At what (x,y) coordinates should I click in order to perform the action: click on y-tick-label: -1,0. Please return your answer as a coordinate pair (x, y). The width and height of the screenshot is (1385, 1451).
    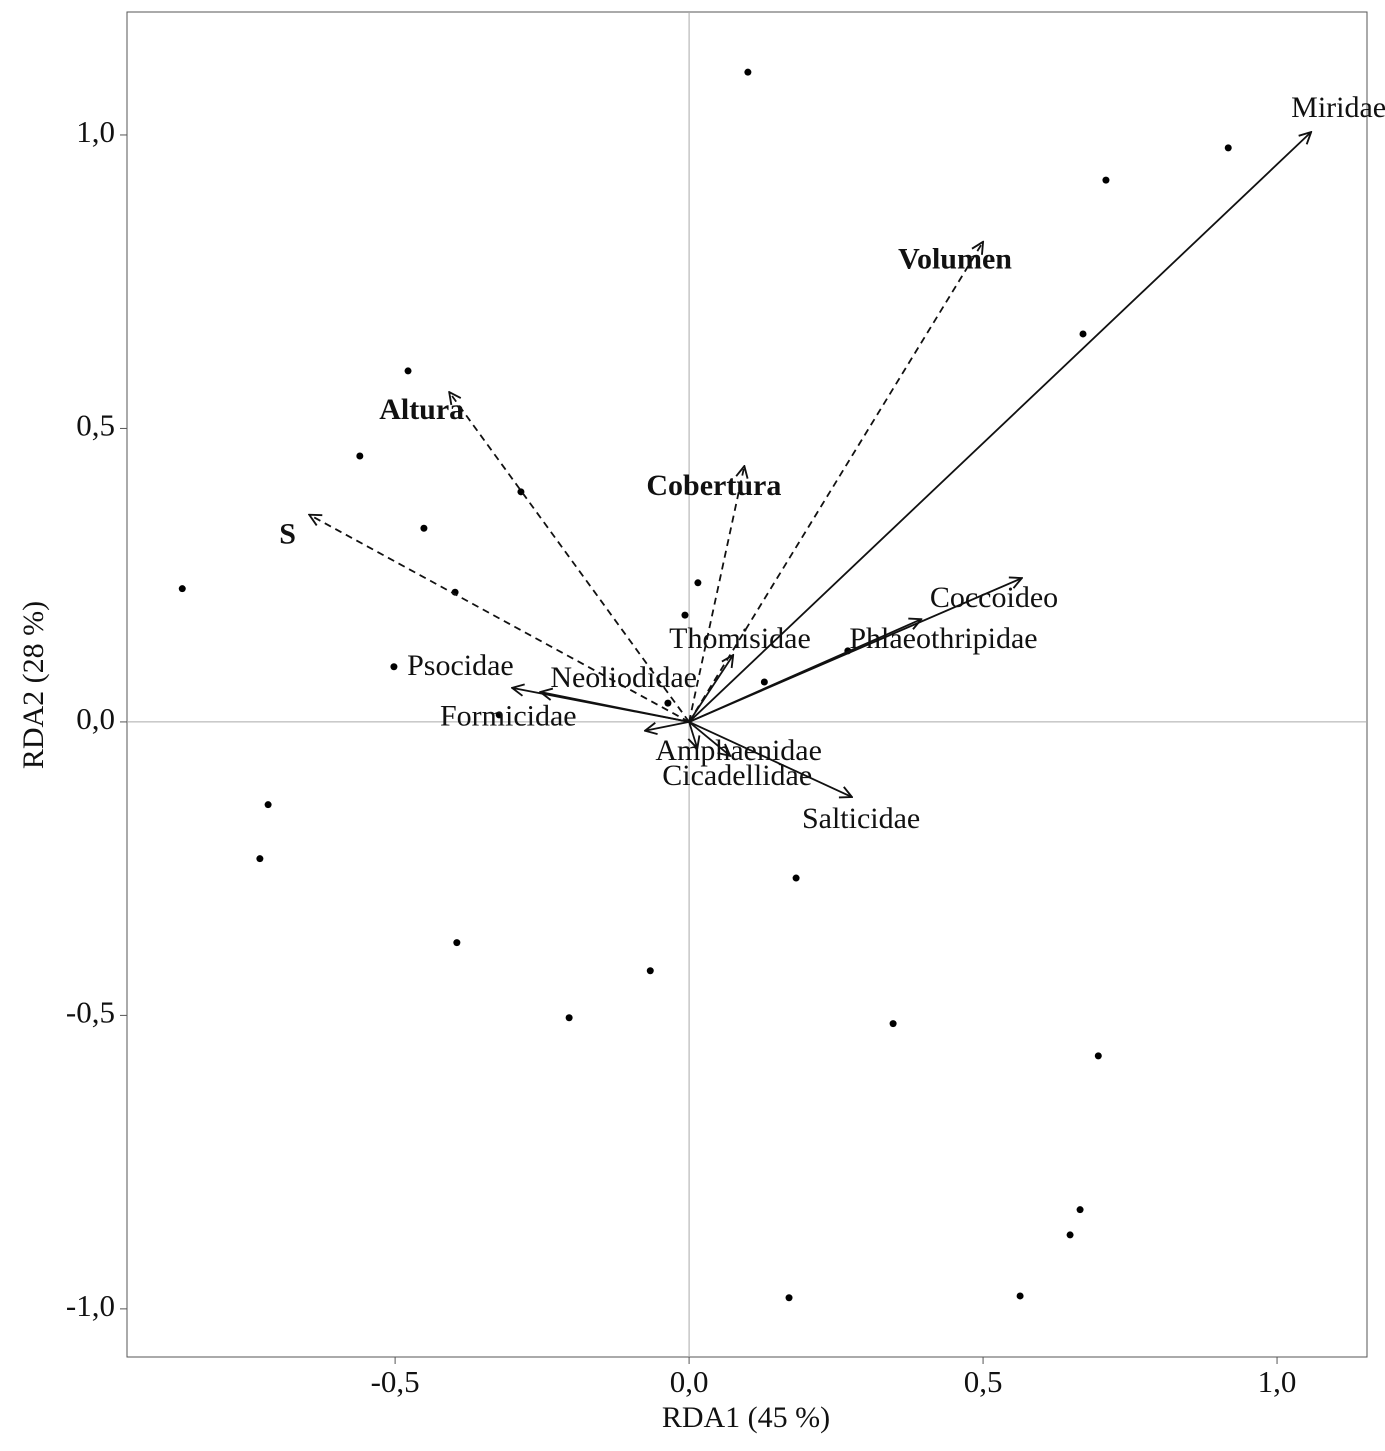
    Looking at the image, I should click on (90, 1305).